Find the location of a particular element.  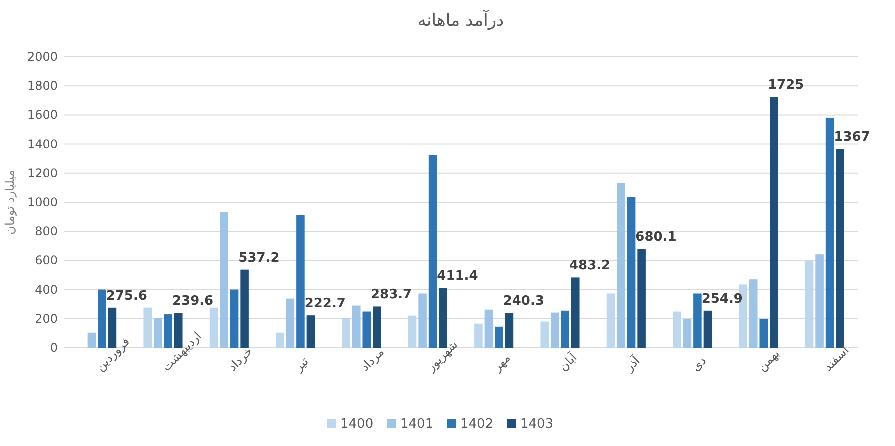

x-tick-label: شهریور is located at coordinates (442, 356).